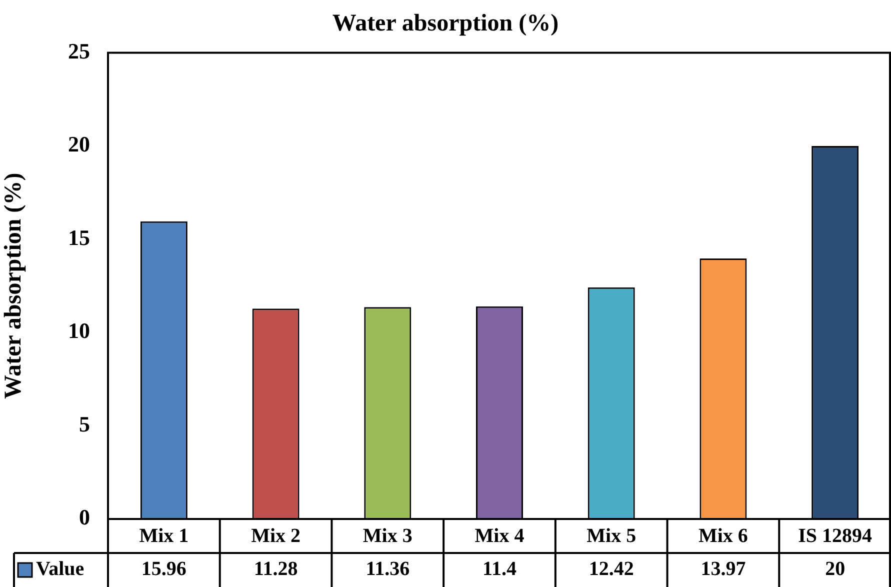  Describe the element at coordinates (163, 569) in the screenshot. I see `data-label: 15.96` at that location.